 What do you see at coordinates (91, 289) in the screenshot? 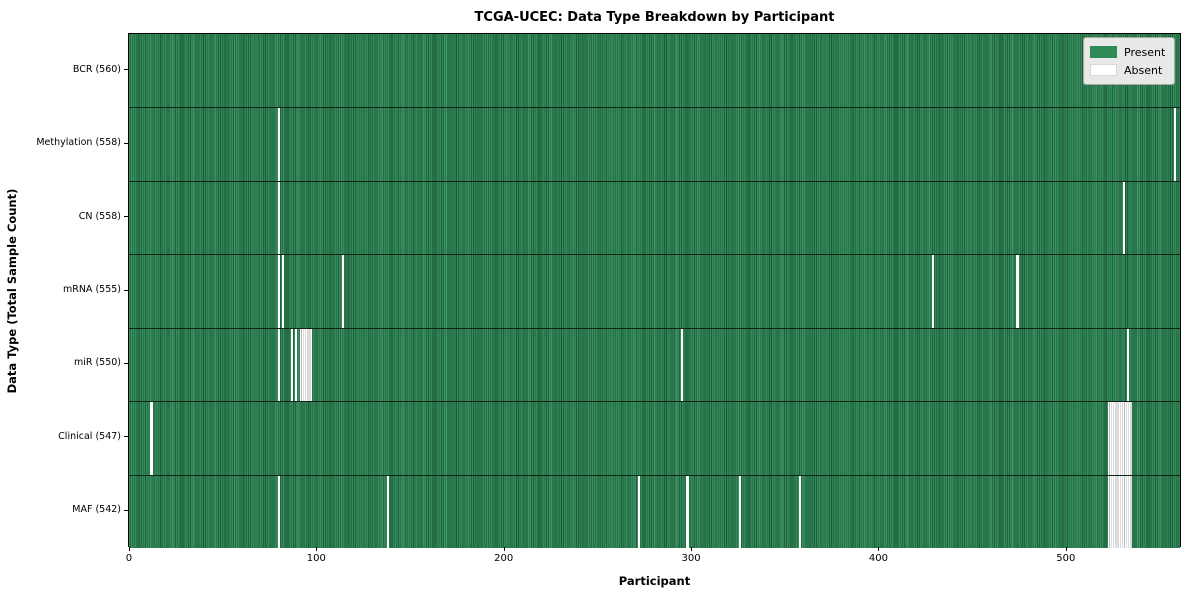
I see `y-tick-label-mRNA: mRNA (555)` at bounding box center [91, 289].